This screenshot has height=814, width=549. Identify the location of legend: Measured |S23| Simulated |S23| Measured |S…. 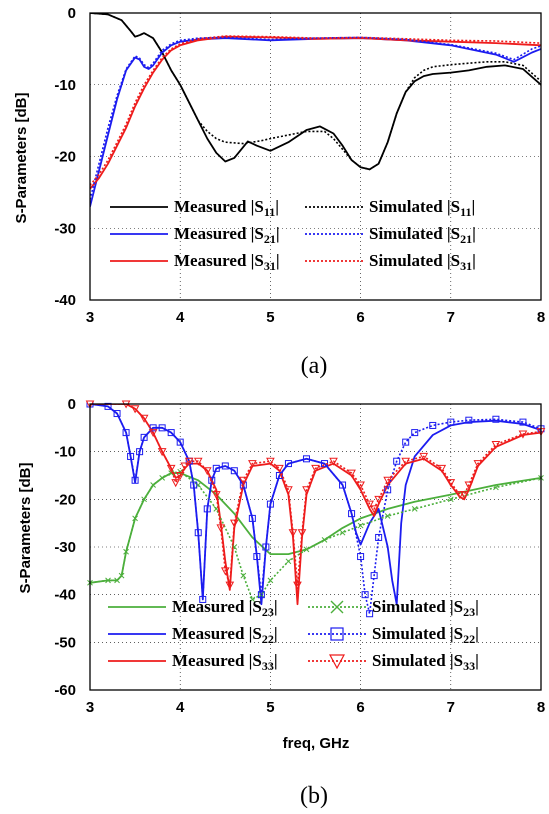
(293, 635).